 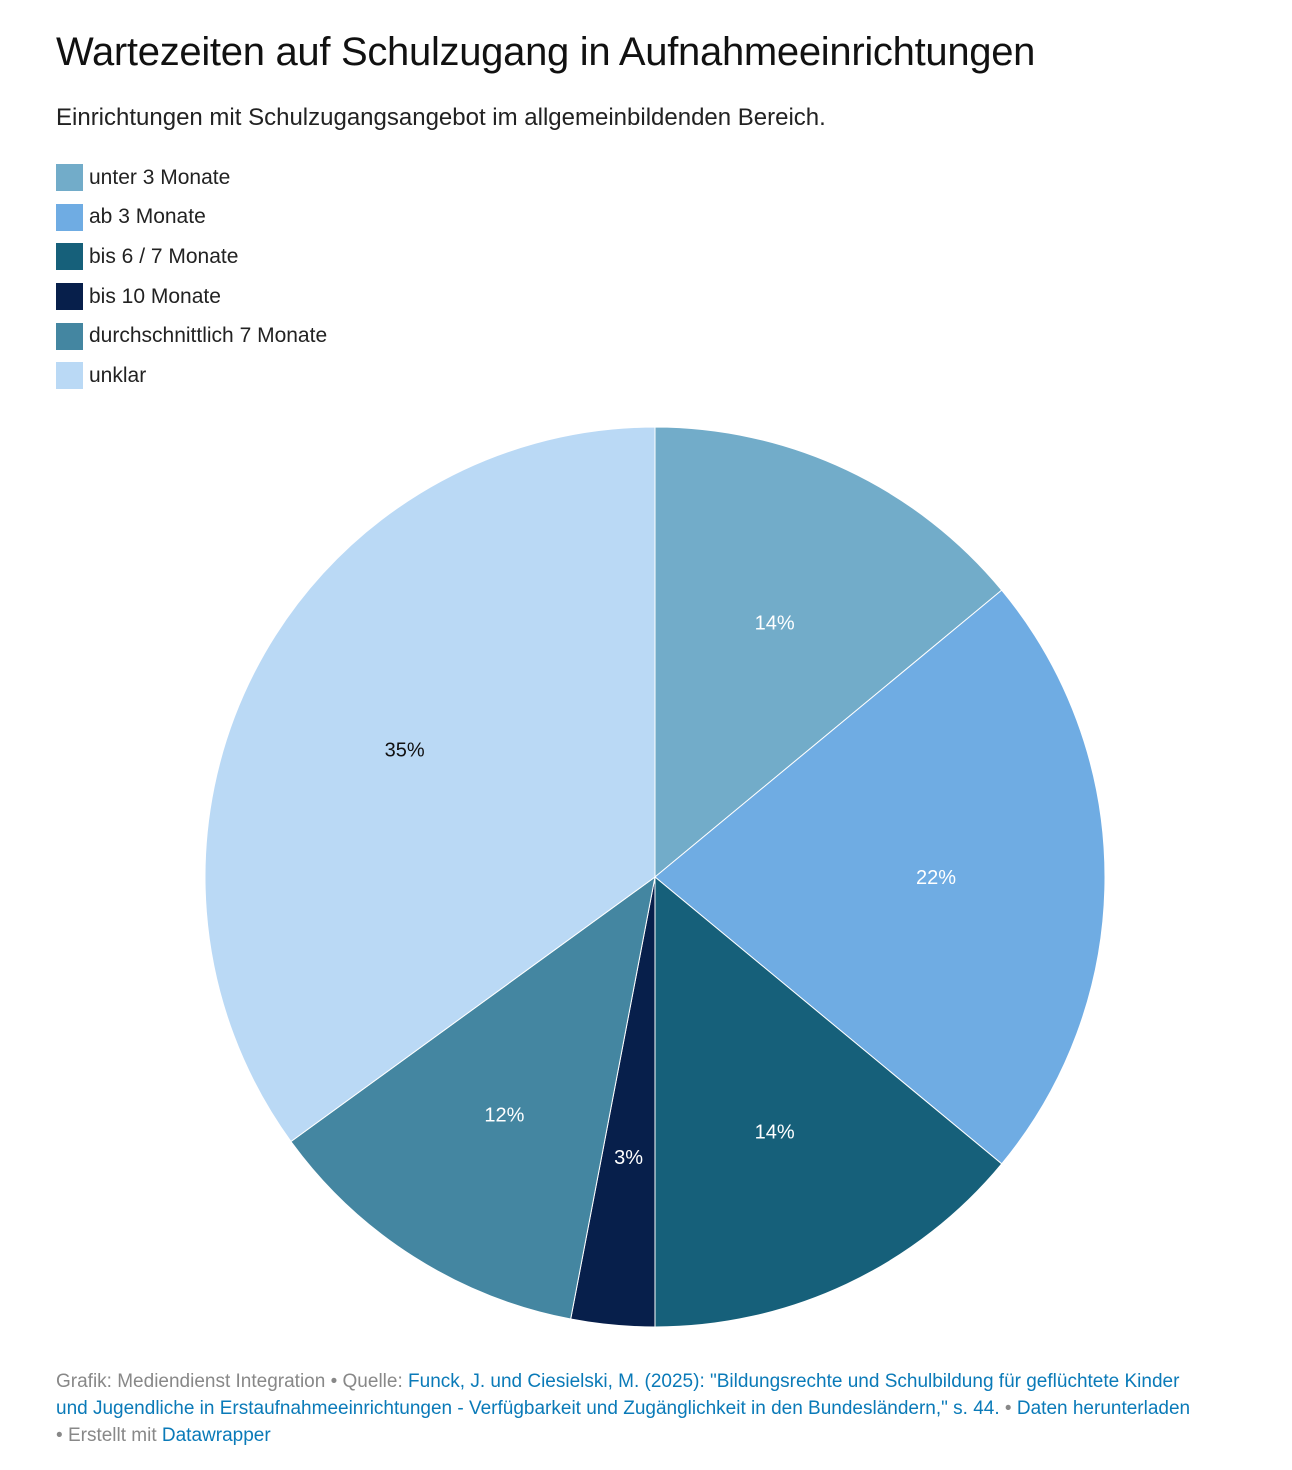 What do you see at coordinates (191, 1381) in the screenshot?
I see `graphic-credit: Grafik: Mediendienst Integration` at bounding box center [191, 1381].